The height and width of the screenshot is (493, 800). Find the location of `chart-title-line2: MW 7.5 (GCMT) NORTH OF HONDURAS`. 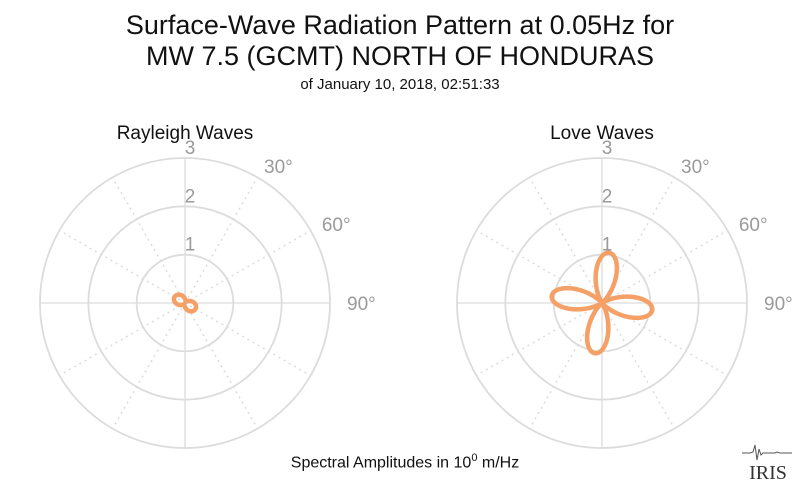

chart-title-line2: MW 7.5 (GCMT) NORTH OF HONDURAS is located at coordinates (400, 56).